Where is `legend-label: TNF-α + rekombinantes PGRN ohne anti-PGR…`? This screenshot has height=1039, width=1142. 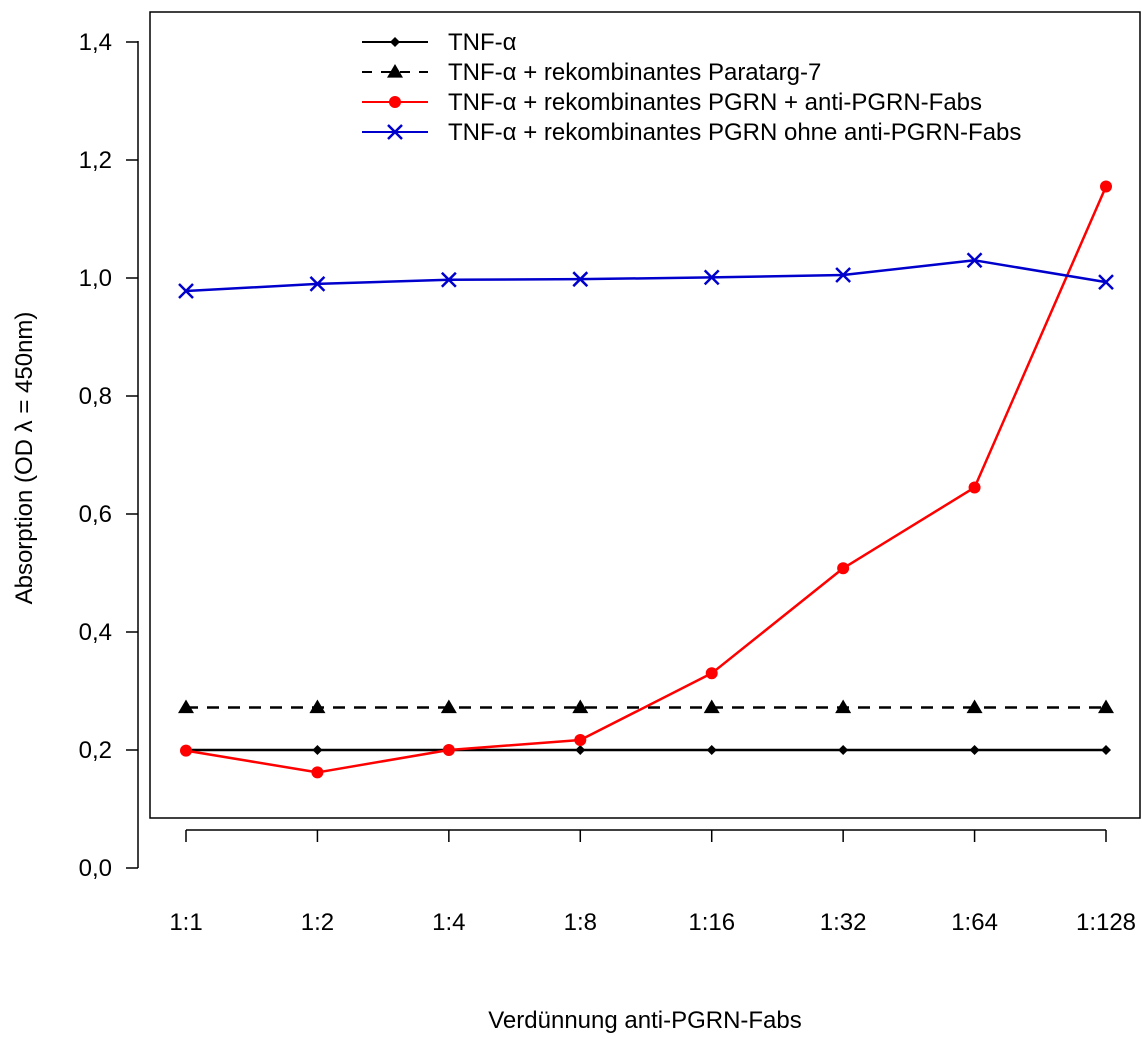 legend-label: TNF-α + rekombinantes PGRN ohne anti-PGR… is located at coordinates (734, 132).